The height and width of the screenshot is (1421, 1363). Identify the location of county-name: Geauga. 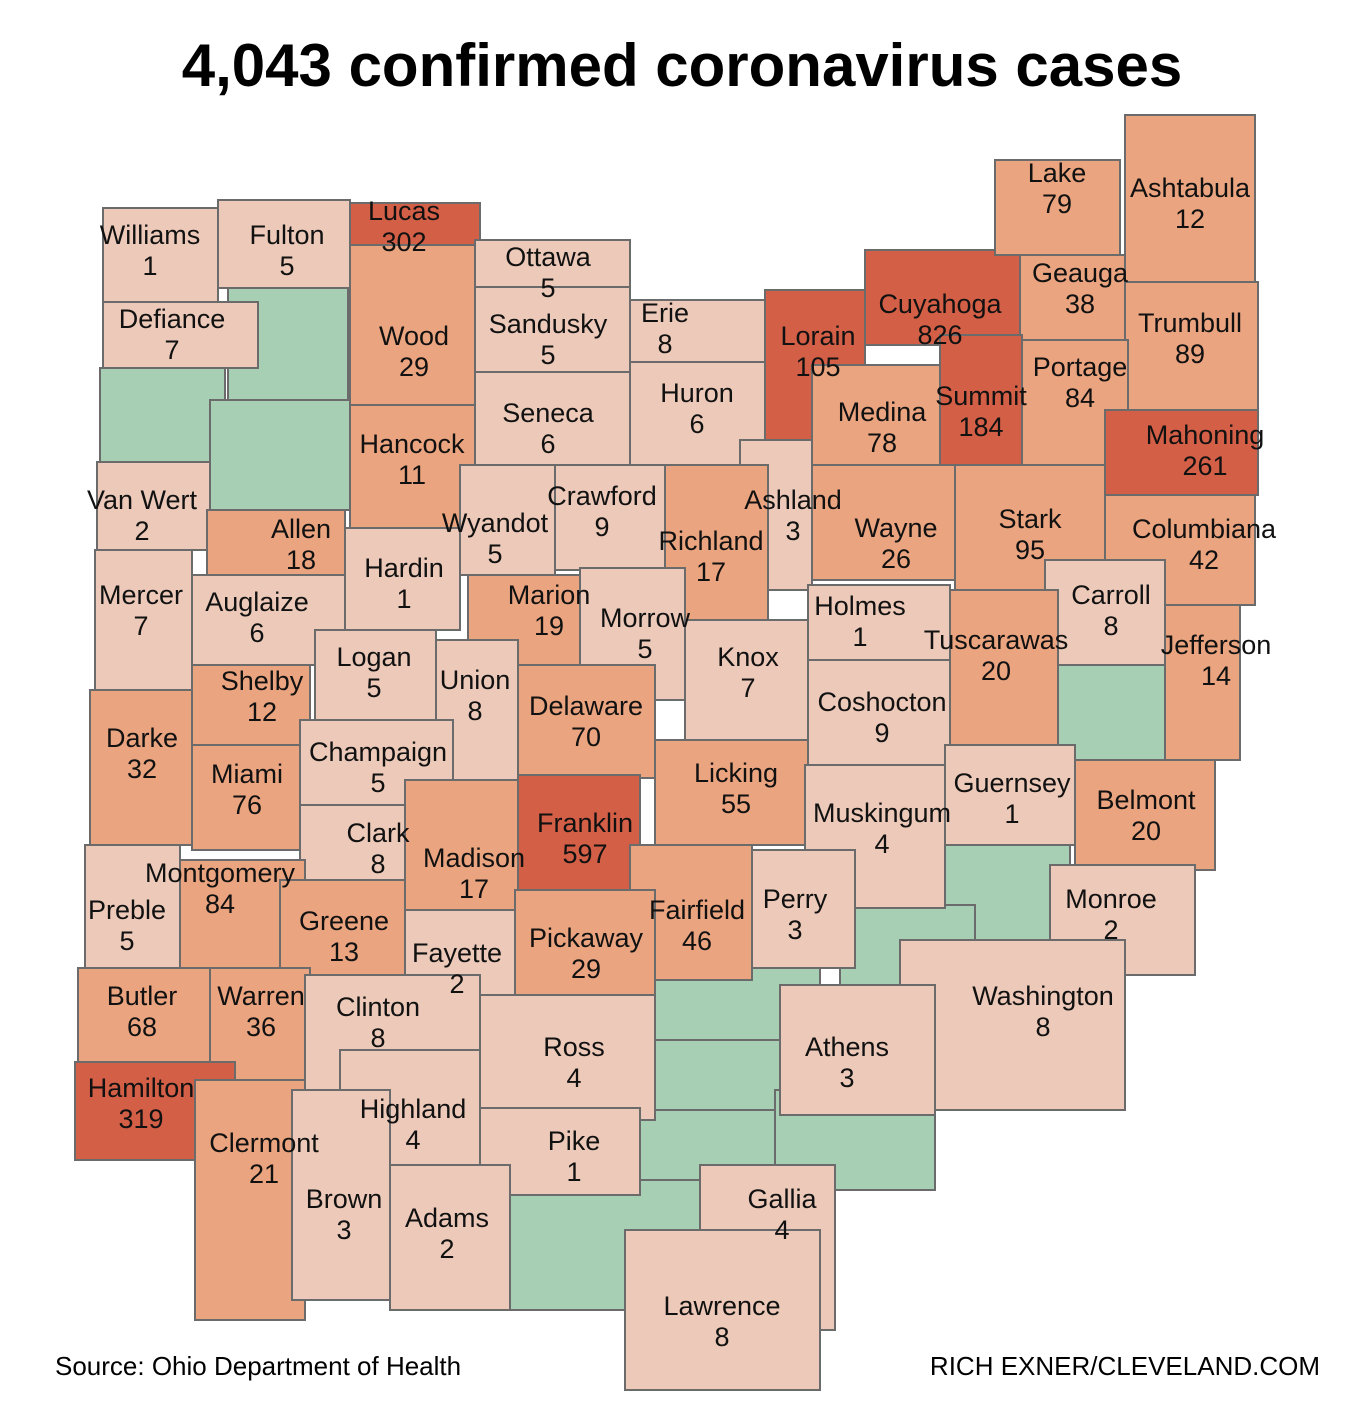
(1080, 273).